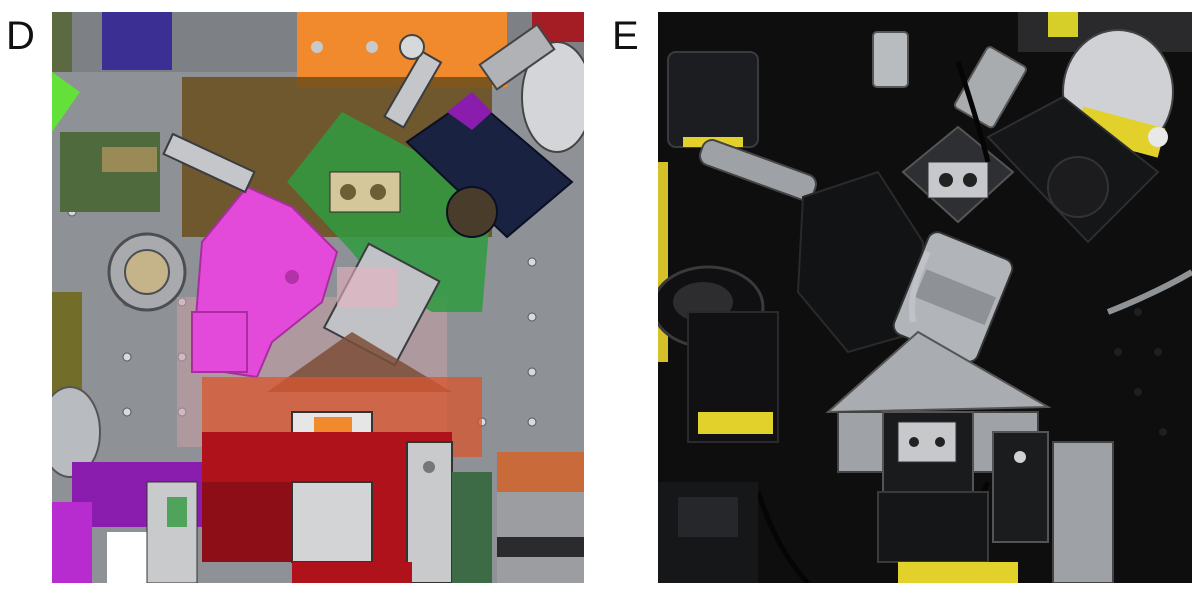  Describe the element at coordinates (20, 36) in the screenshot. I see `panel-label-d: D` at that location.